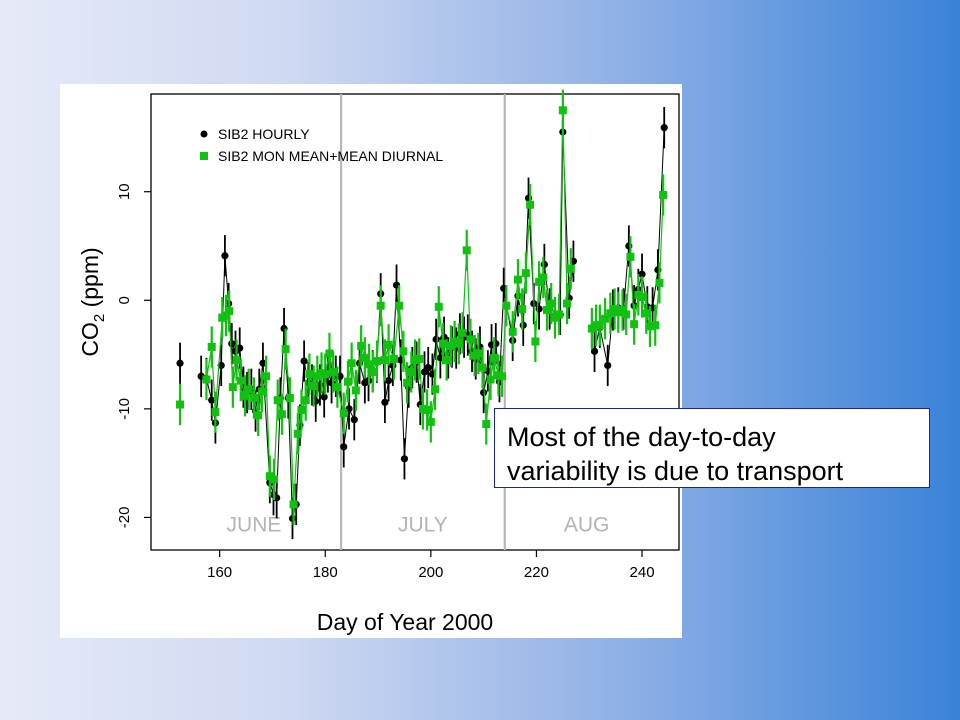  I want to click on y-tick-label-0: 0, so click(124, 300).